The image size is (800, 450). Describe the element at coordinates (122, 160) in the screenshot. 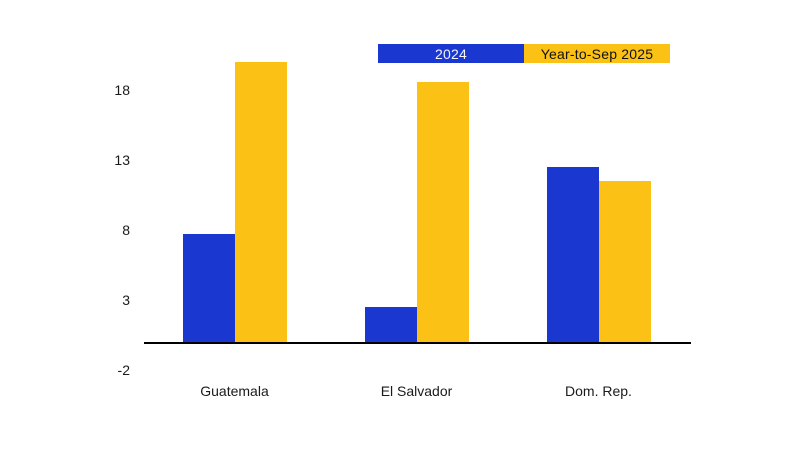

I see `y-tick-label: 13` at that location.